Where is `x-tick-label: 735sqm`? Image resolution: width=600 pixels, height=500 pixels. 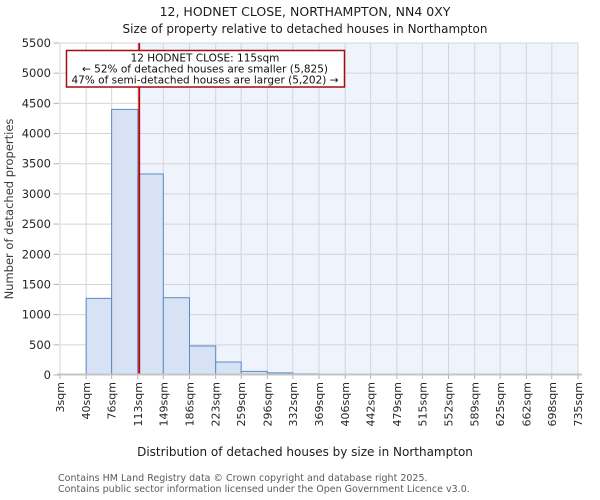 x-tick-label: 735sqm is located at coordinates (578, 404).